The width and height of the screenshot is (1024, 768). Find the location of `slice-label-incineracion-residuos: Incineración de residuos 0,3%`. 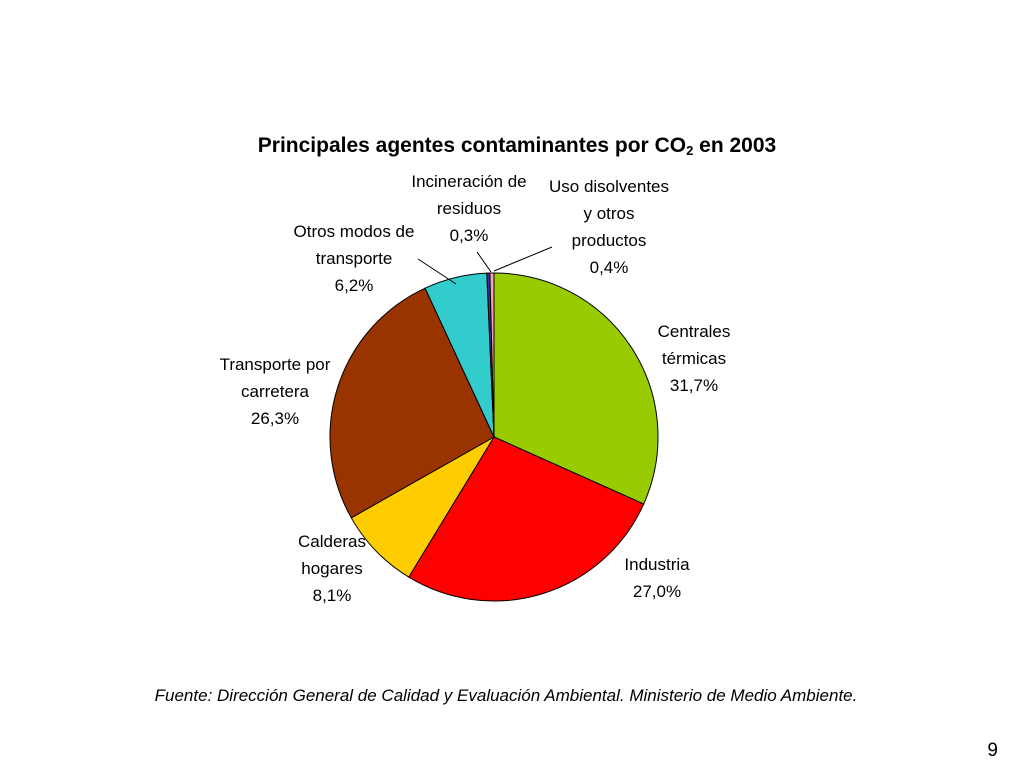

slice-label-incineracion-residuos: Incineración de residuos 0,3% is located at coordinates (468, 208).